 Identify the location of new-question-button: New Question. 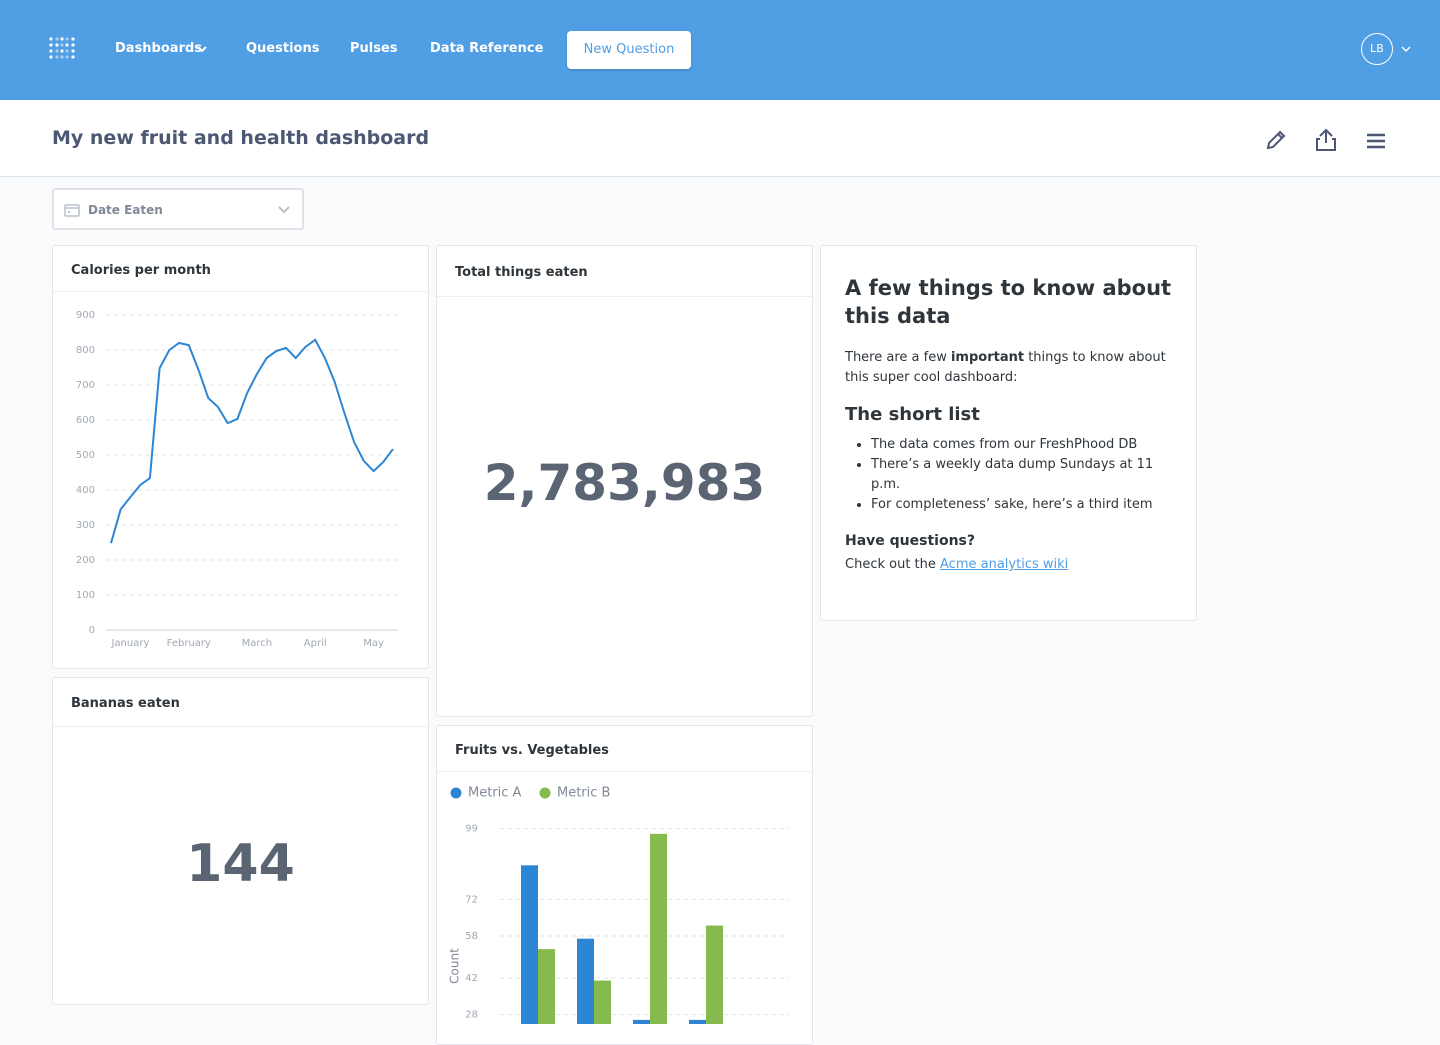
(629, 50).